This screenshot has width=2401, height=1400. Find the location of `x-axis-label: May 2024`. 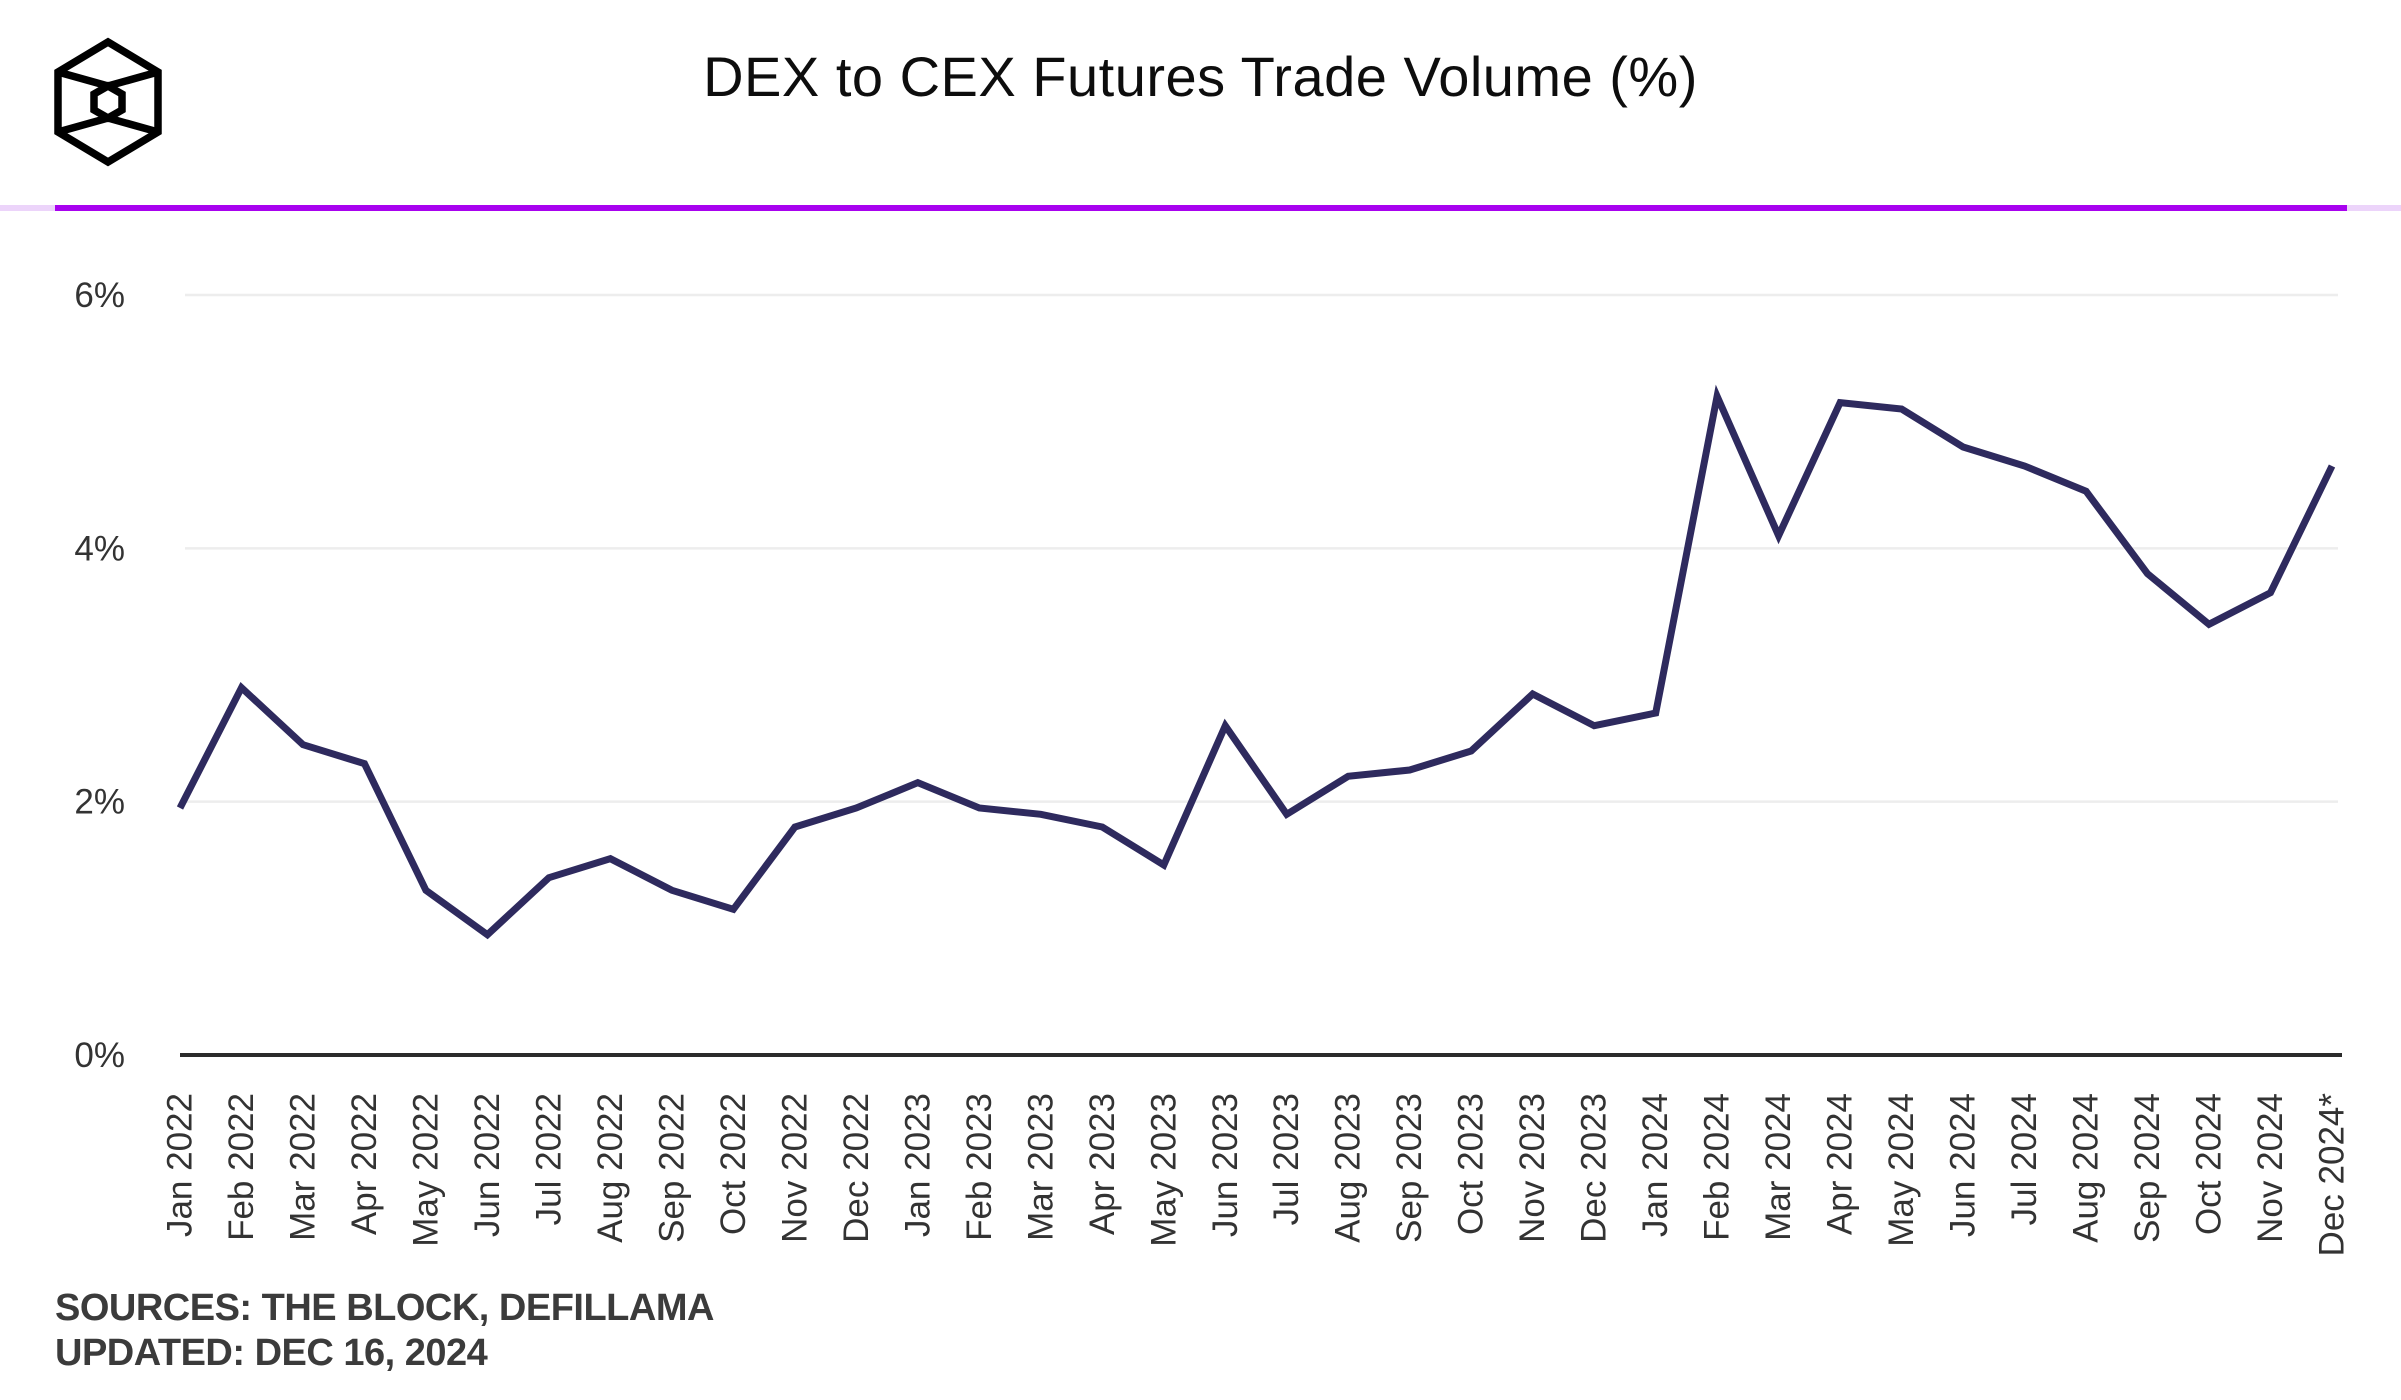

x-axis-label: May 2024 is located at coordinates (1901, 1170).